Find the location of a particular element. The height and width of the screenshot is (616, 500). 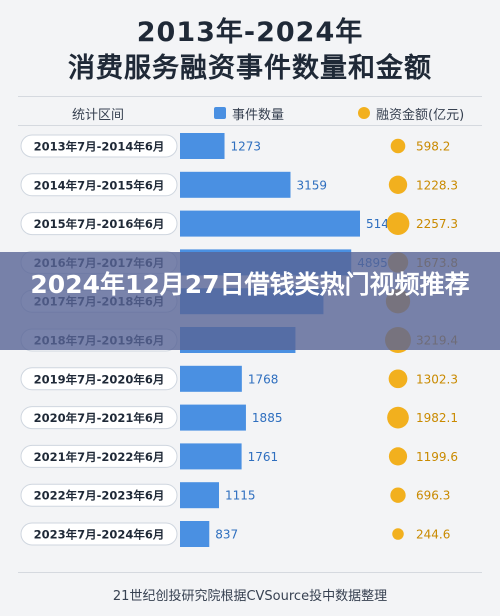

period-label: 2019年7月-2020年6月 is located at coordinates (99, 379).